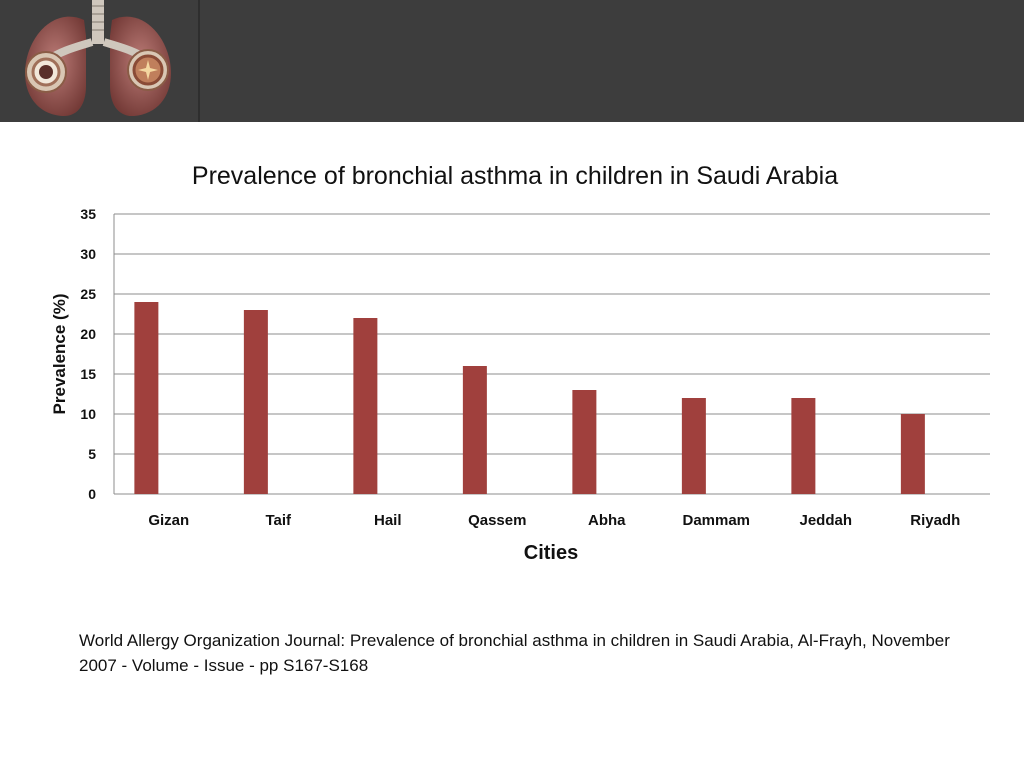 Image resolution: width=1024 pixels, height=768 pixels. What do you see at coordinates (88, 354) in the screenshot?
I see `y-axis-ticks: 0 5 10 15 20 25 30 35` at bounding box center [88, 354].